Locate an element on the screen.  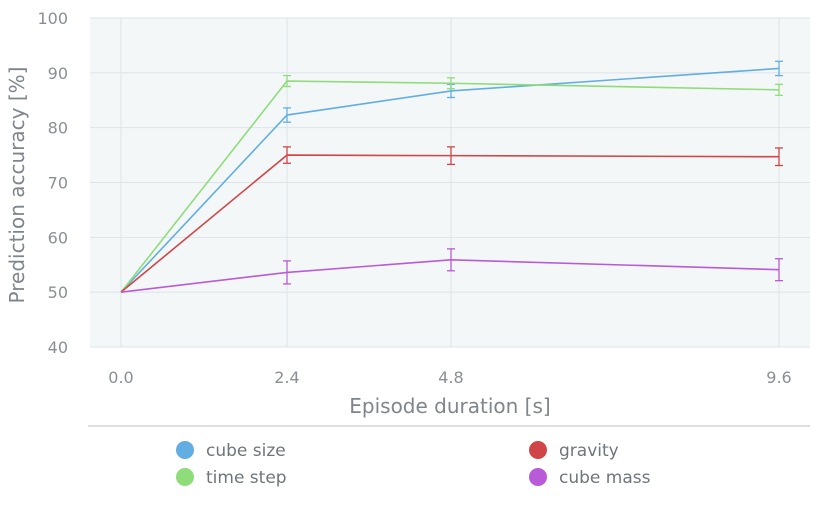
legend-item-gravity: gravity is located at coordinates (574, 451).